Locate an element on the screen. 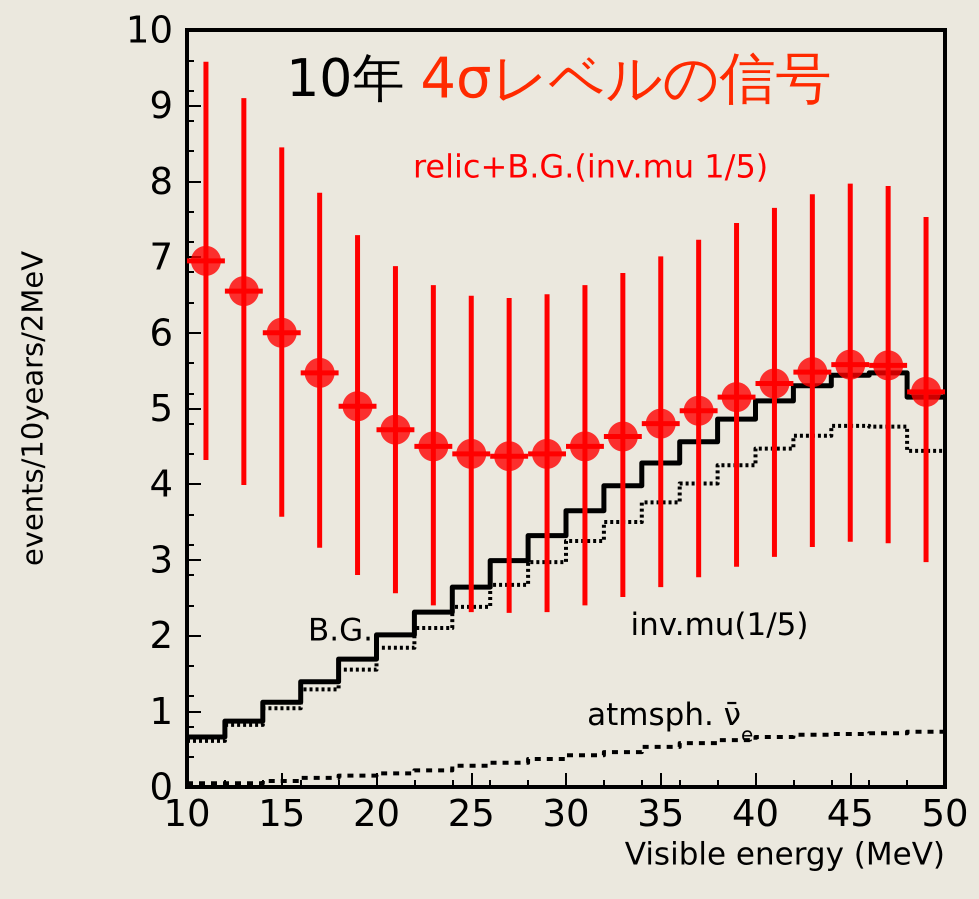 The image size is (979, 899). x-tick-label: 30 is located at coordinates (566, 813).